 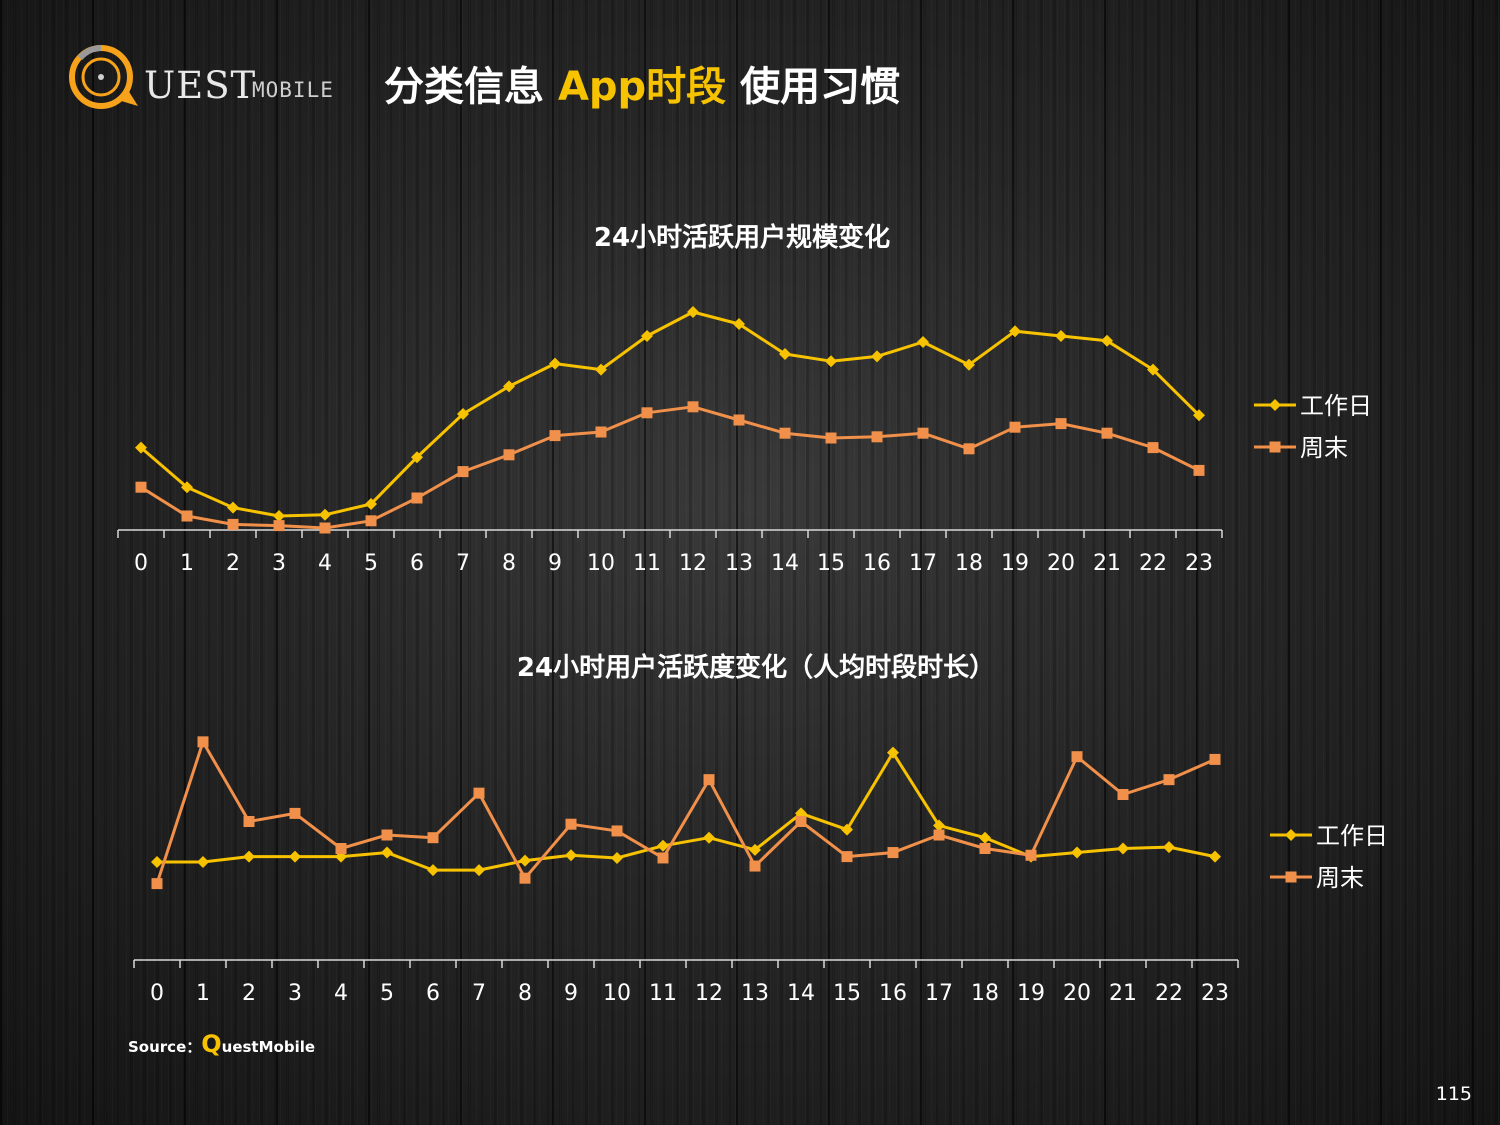 I want to click on source-note: Source：QuestMobile, so click(x=221, y=1044).